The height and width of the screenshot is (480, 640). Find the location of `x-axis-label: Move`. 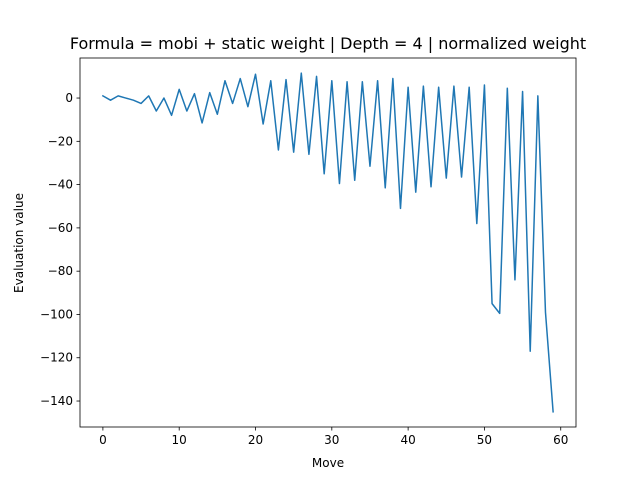

x-axis-label: Move is located at coordinates (328, 463).